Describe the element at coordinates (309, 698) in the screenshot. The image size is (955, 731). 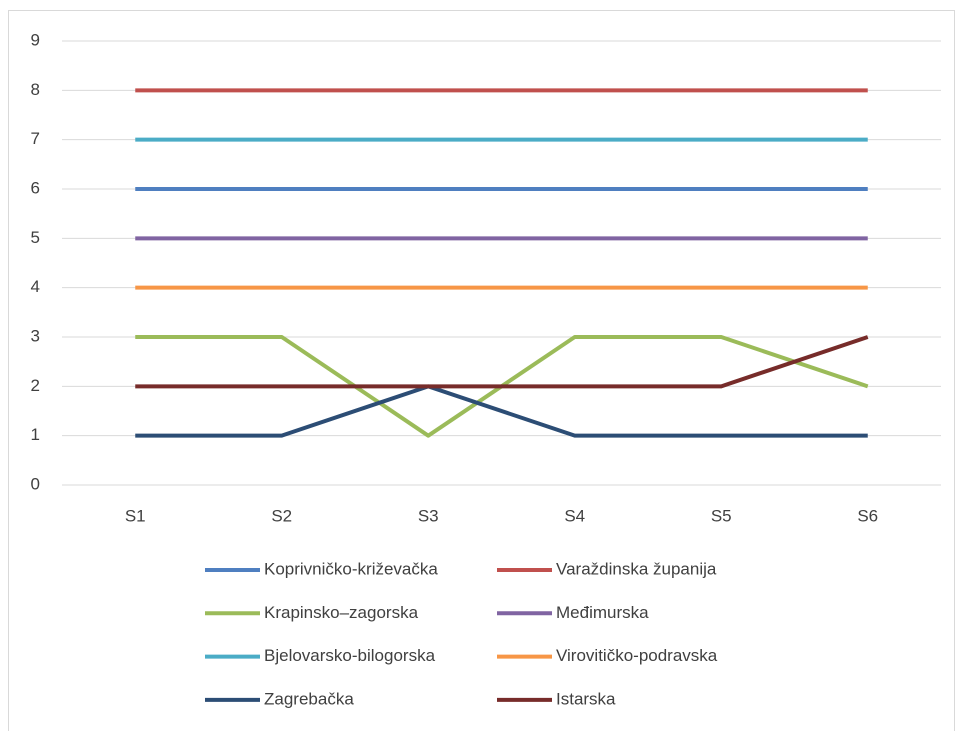
I see `legend-label: Zagrebačka` at that location.